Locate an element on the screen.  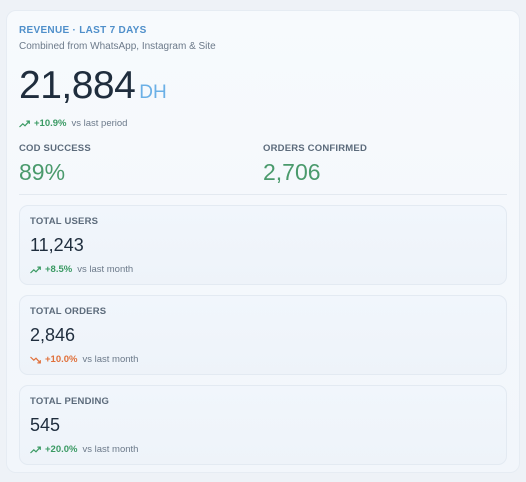
revenue-substats: COD SUCCESS 89% ORDERS CONFIRMED 2,706 is located at coordinates (263, 164).